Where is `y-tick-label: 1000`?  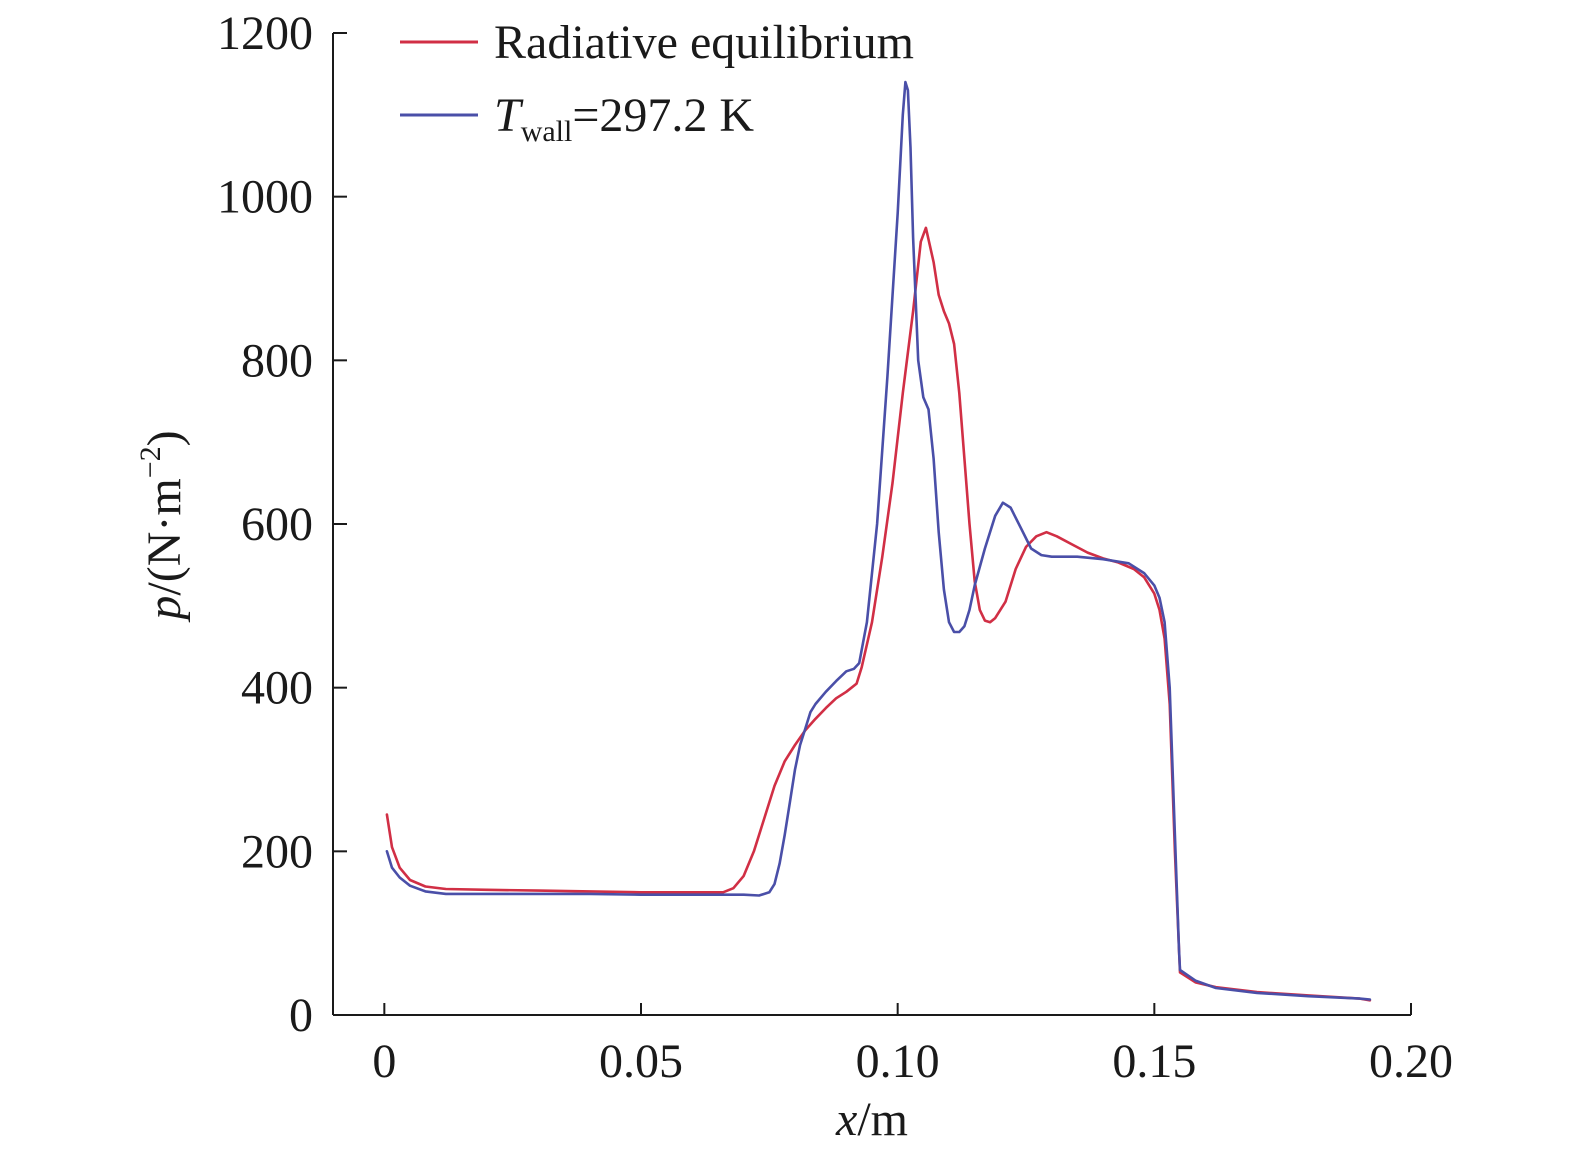
y-tick-label: 1000 is located at coordinates (265, 197).